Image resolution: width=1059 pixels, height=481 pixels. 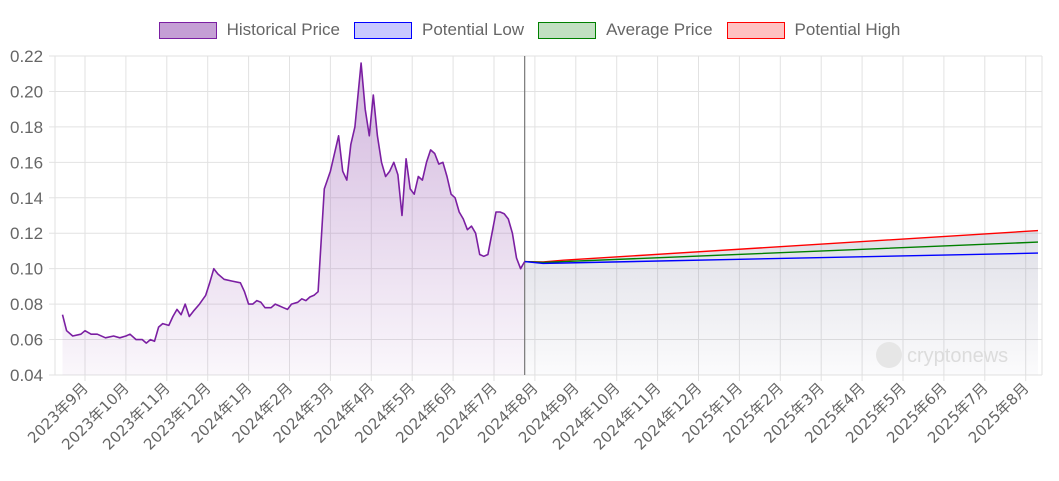 What do you see at coordinates (382, 30) in the screenshot?
I see `legend-swatch-potential-low` at bounding box center [382, 30].